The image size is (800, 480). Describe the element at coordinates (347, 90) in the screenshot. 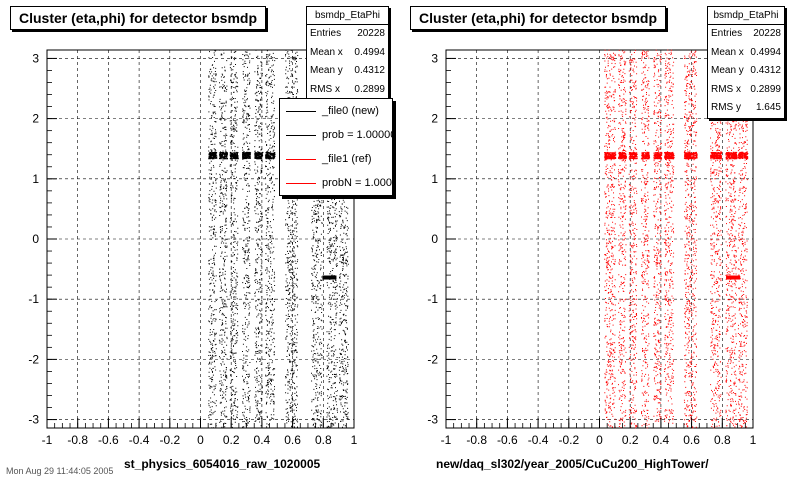

I see `left-stats-row-rmsx: RMS x 0.2899` at that location.